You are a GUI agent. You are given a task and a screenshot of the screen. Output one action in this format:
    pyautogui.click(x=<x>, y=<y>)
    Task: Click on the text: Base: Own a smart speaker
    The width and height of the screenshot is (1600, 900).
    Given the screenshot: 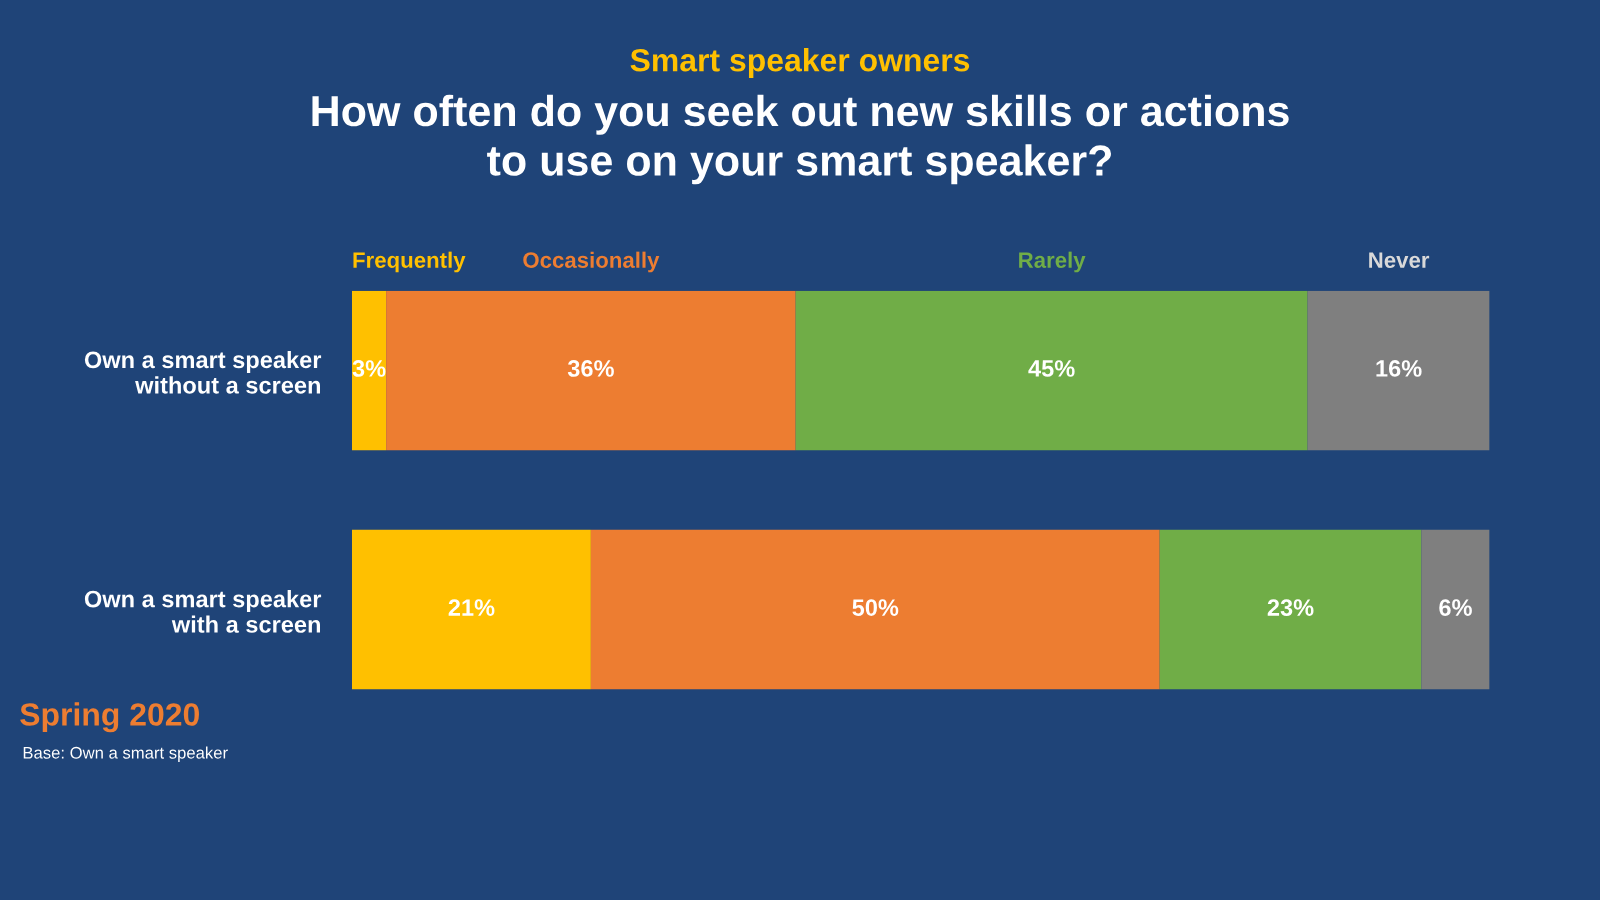 What is the action you would take?
    pyautogui.click(x=125, y=754)
    